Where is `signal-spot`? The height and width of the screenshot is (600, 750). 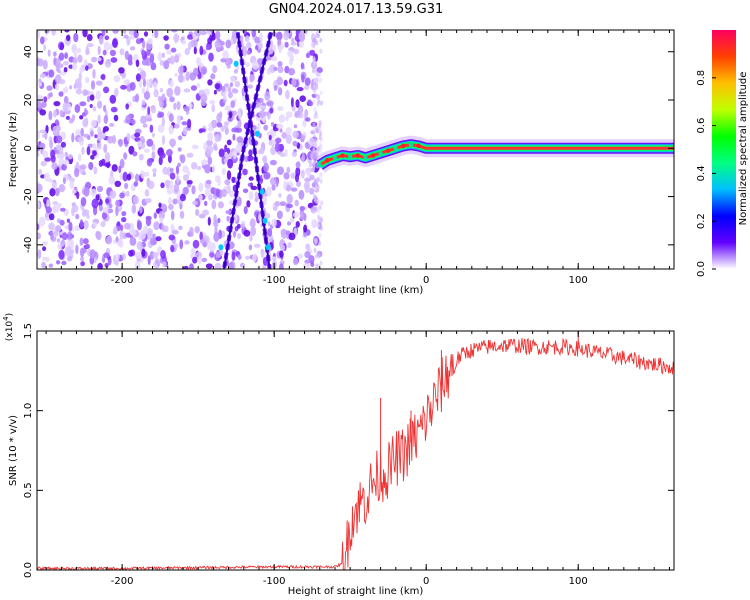 signal-spot is located at coordinates (418, 146).